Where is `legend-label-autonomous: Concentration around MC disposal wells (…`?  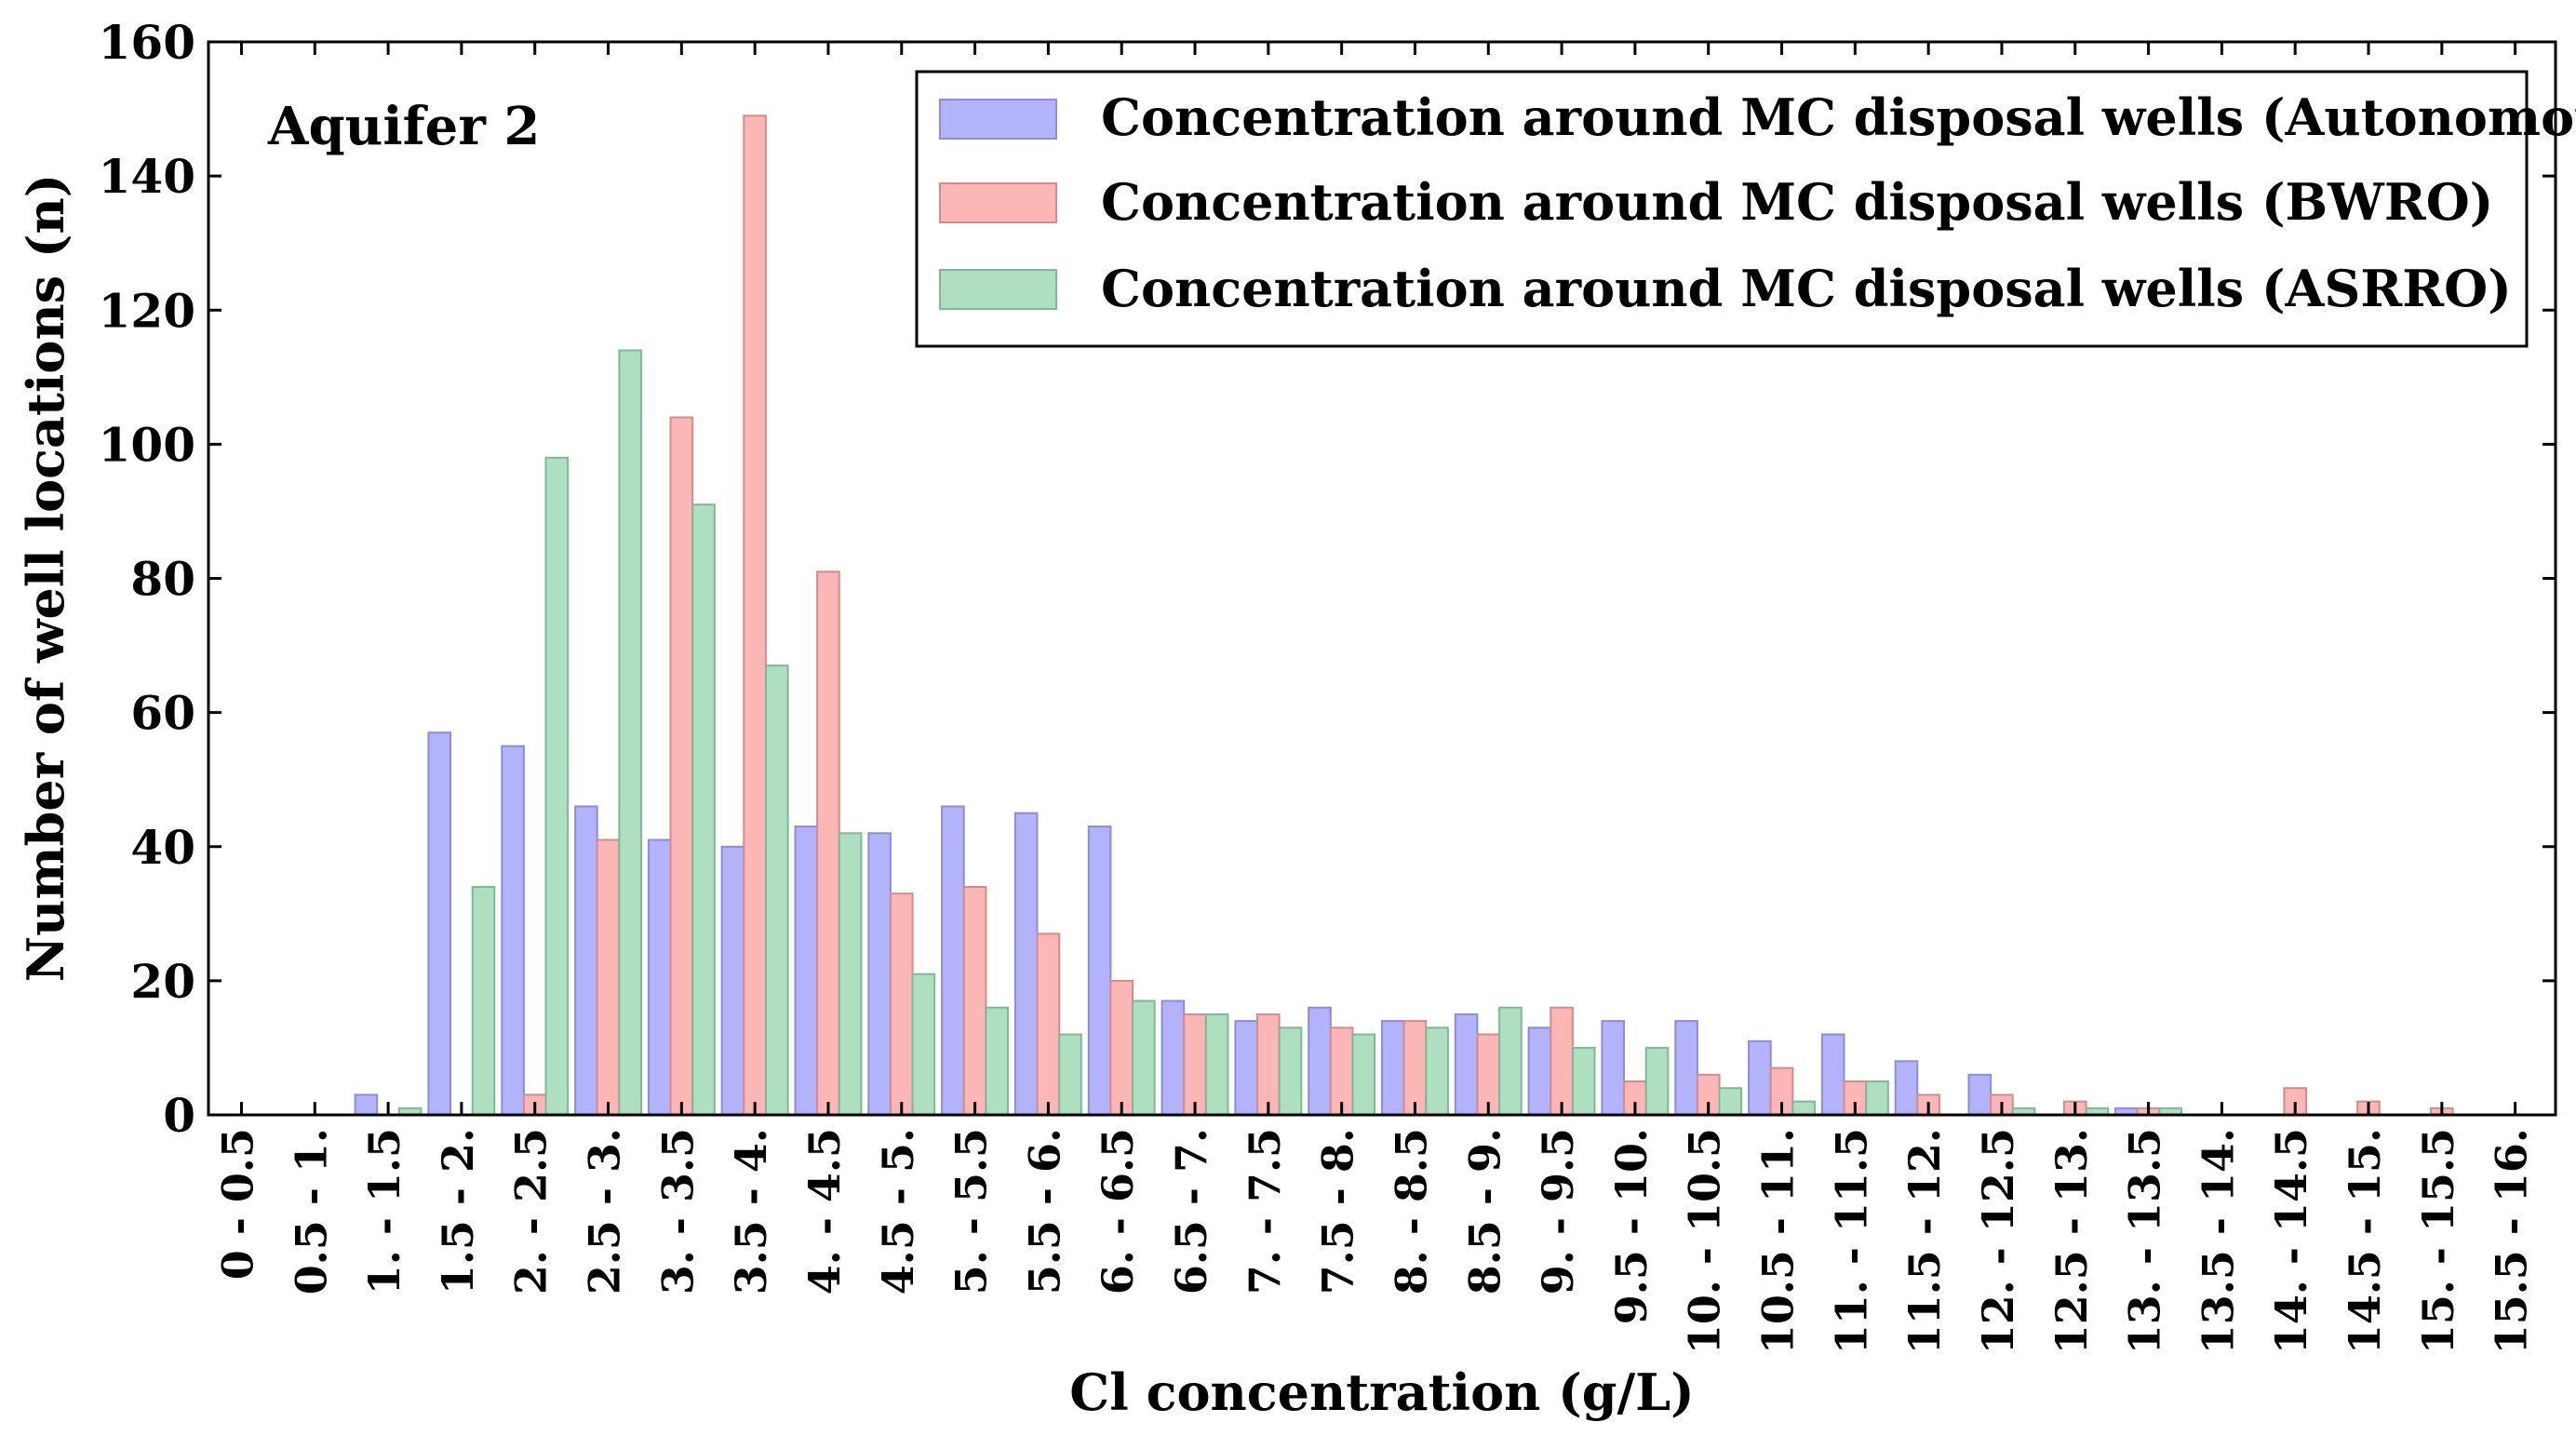 legend-label-autonomous: Concentration around MC disposal wells (… is located at coordinates (1838, 117).